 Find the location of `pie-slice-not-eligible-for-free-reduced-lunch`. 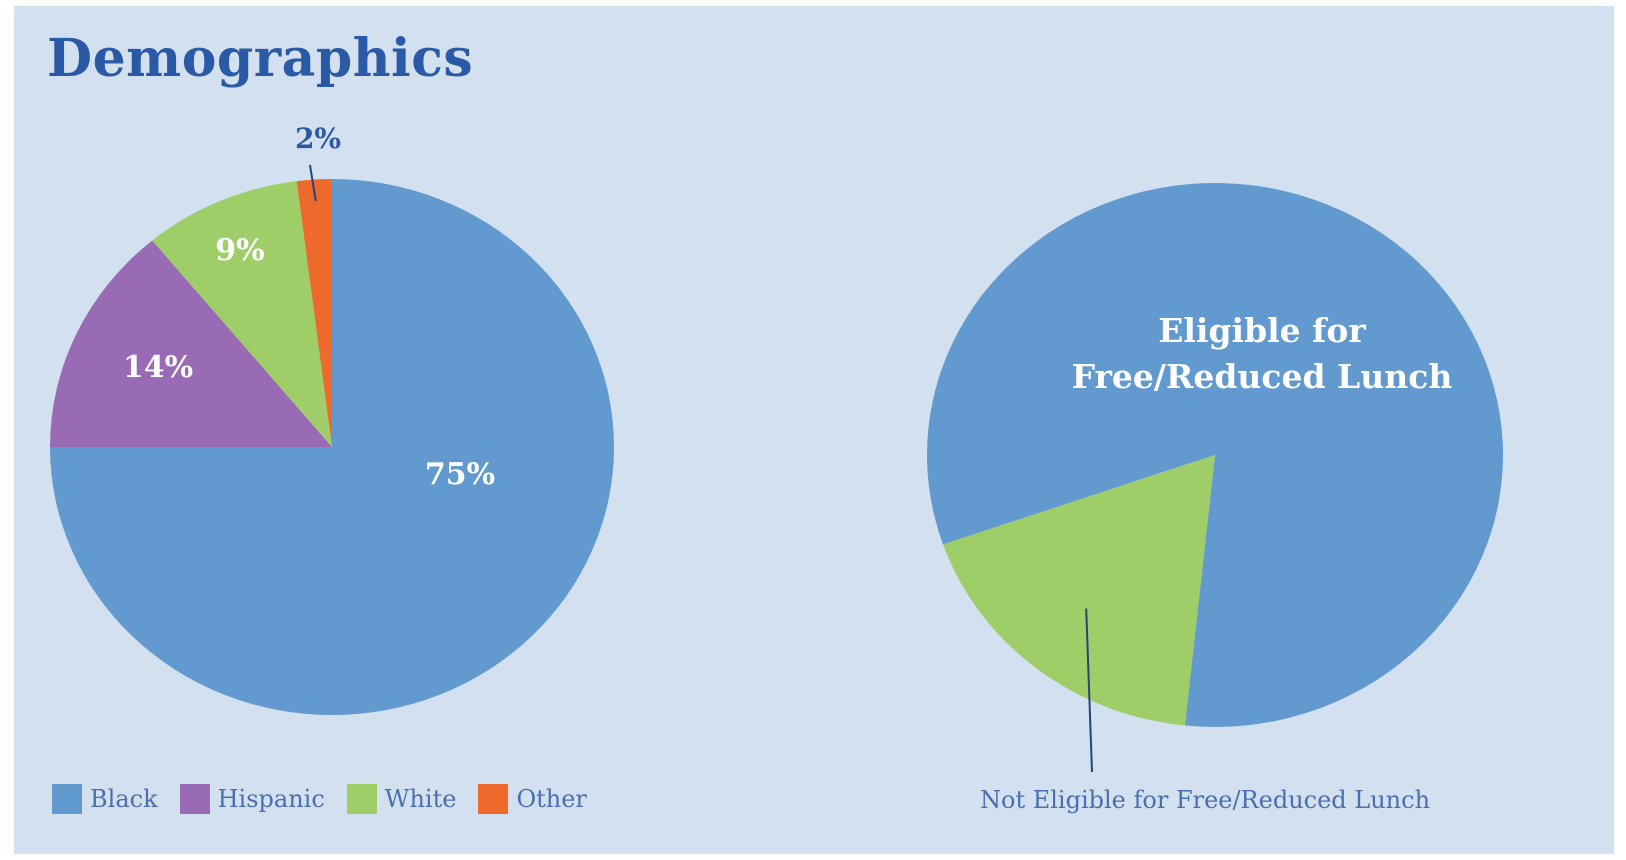

pie-slice-not-eligible-for-free-reduced-lunch is located at coordinates (1079, 590).